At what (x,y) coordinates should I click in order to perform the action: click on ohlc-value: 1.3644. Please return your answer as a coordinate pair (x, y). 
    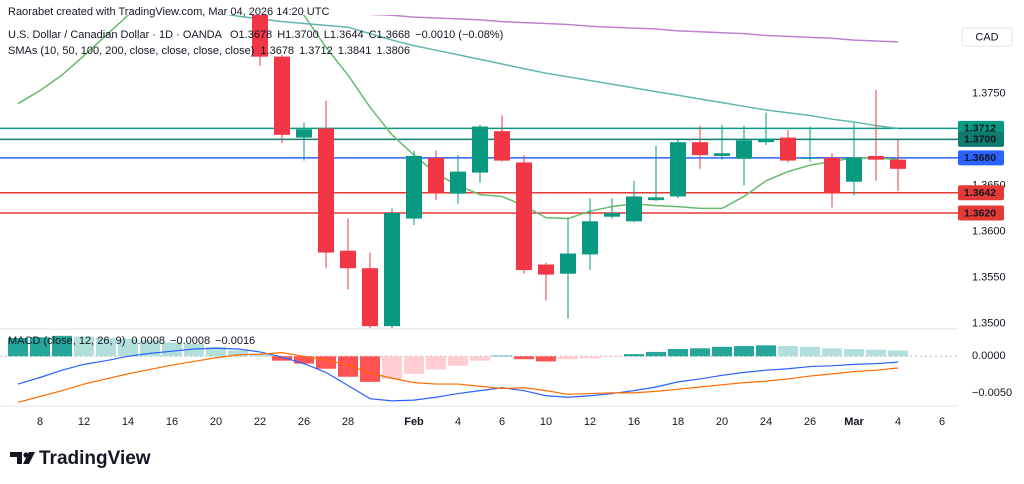
    Looking at the image, I should click on (347, 35).